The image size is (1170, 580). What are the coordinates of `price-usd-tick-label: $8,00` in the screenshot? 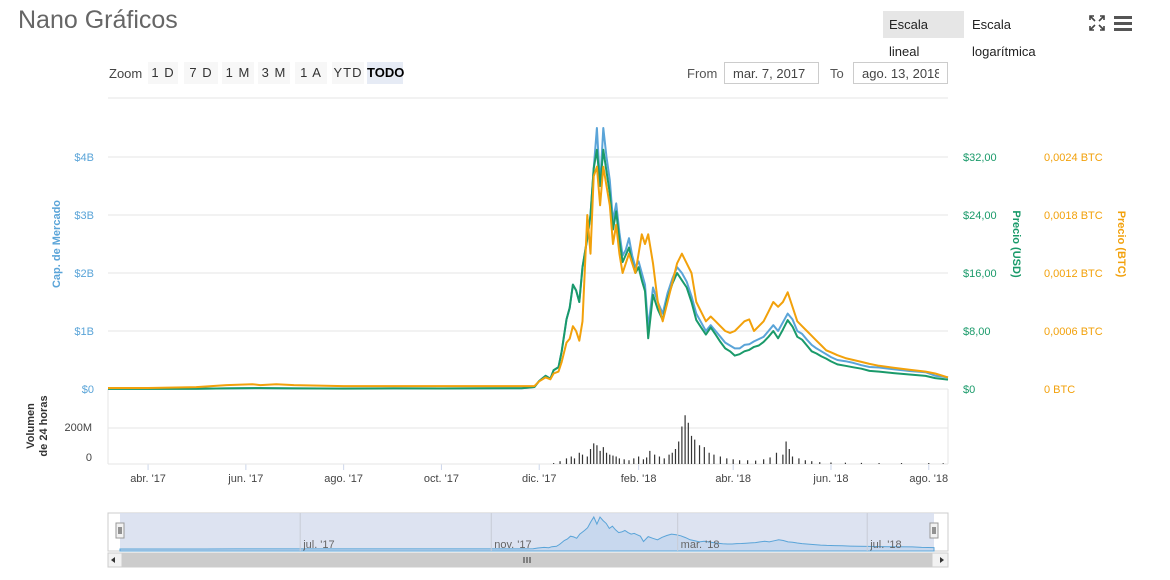 It's located at (977, 332).